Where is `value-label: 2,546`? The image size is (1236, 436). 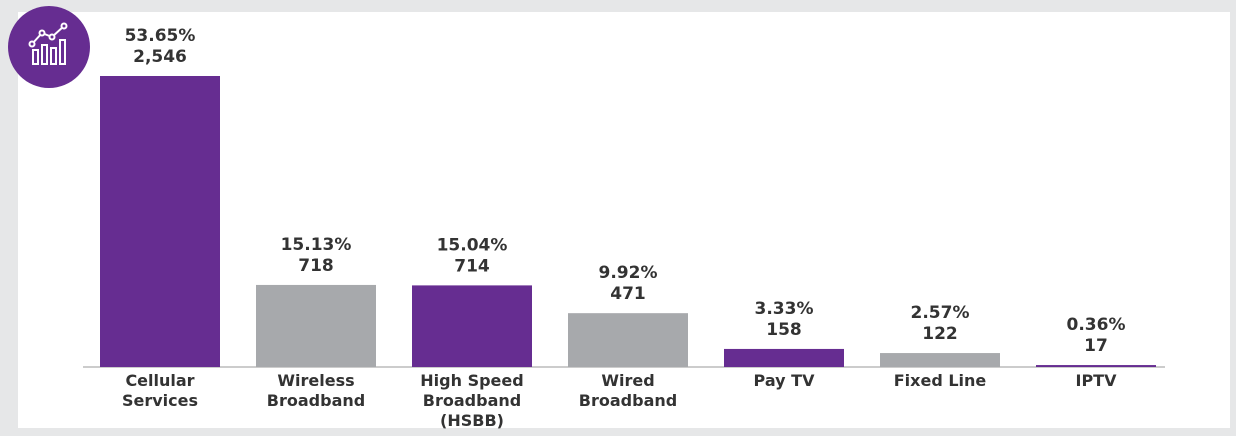
value-label: 2,546 is located at coordinates (160, 57).